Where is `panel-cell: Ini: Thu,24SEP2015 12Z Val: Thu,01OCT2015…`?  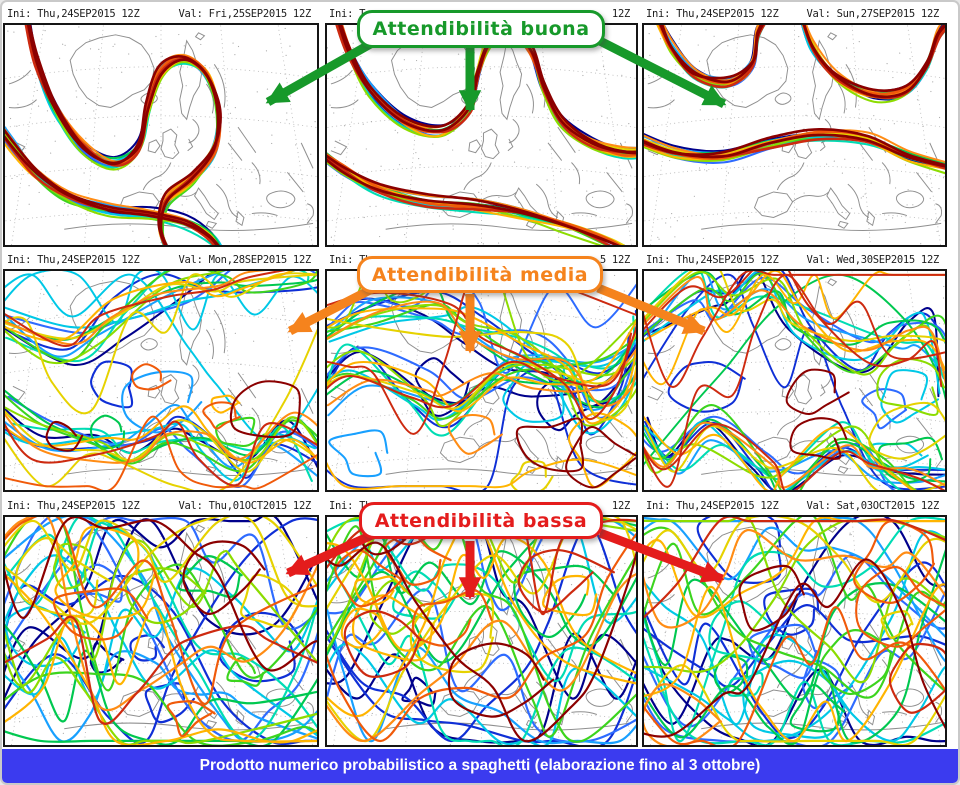 panel-cell: Ini: Thu,24SEP2015 12Z Val: Thu,01OCT2015… is located at coordinates (161, 621).